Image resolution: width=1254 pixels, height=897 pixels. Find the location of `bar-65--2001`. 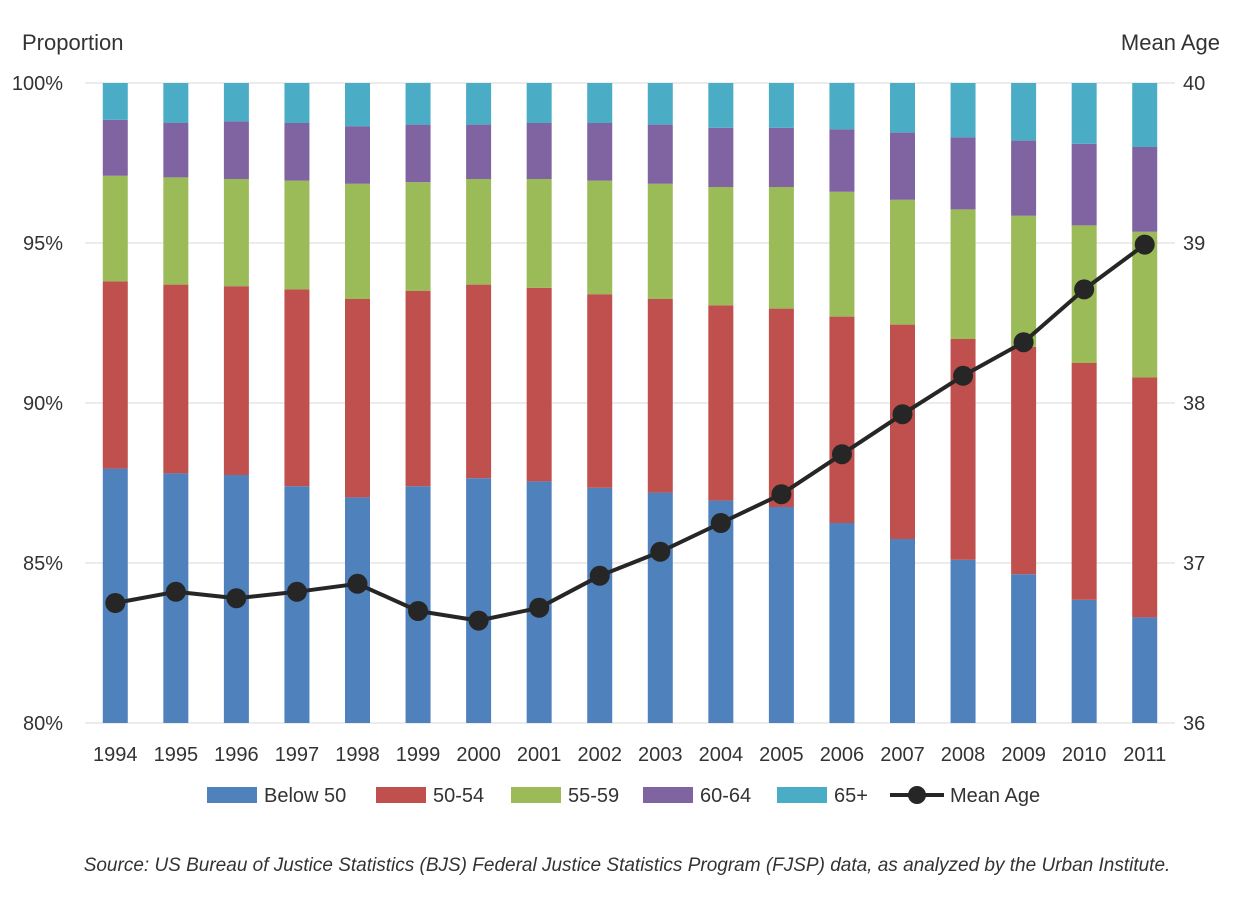

bar-65--2001 is located at coordinates (539, 103).